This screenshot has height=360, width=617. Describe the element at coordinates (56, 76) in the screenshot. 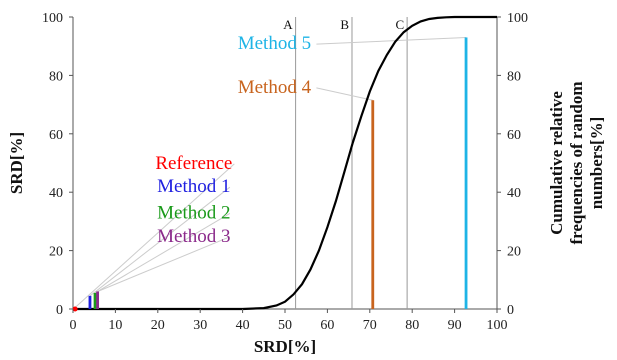

I see `y-tick-label: 80` at that location.